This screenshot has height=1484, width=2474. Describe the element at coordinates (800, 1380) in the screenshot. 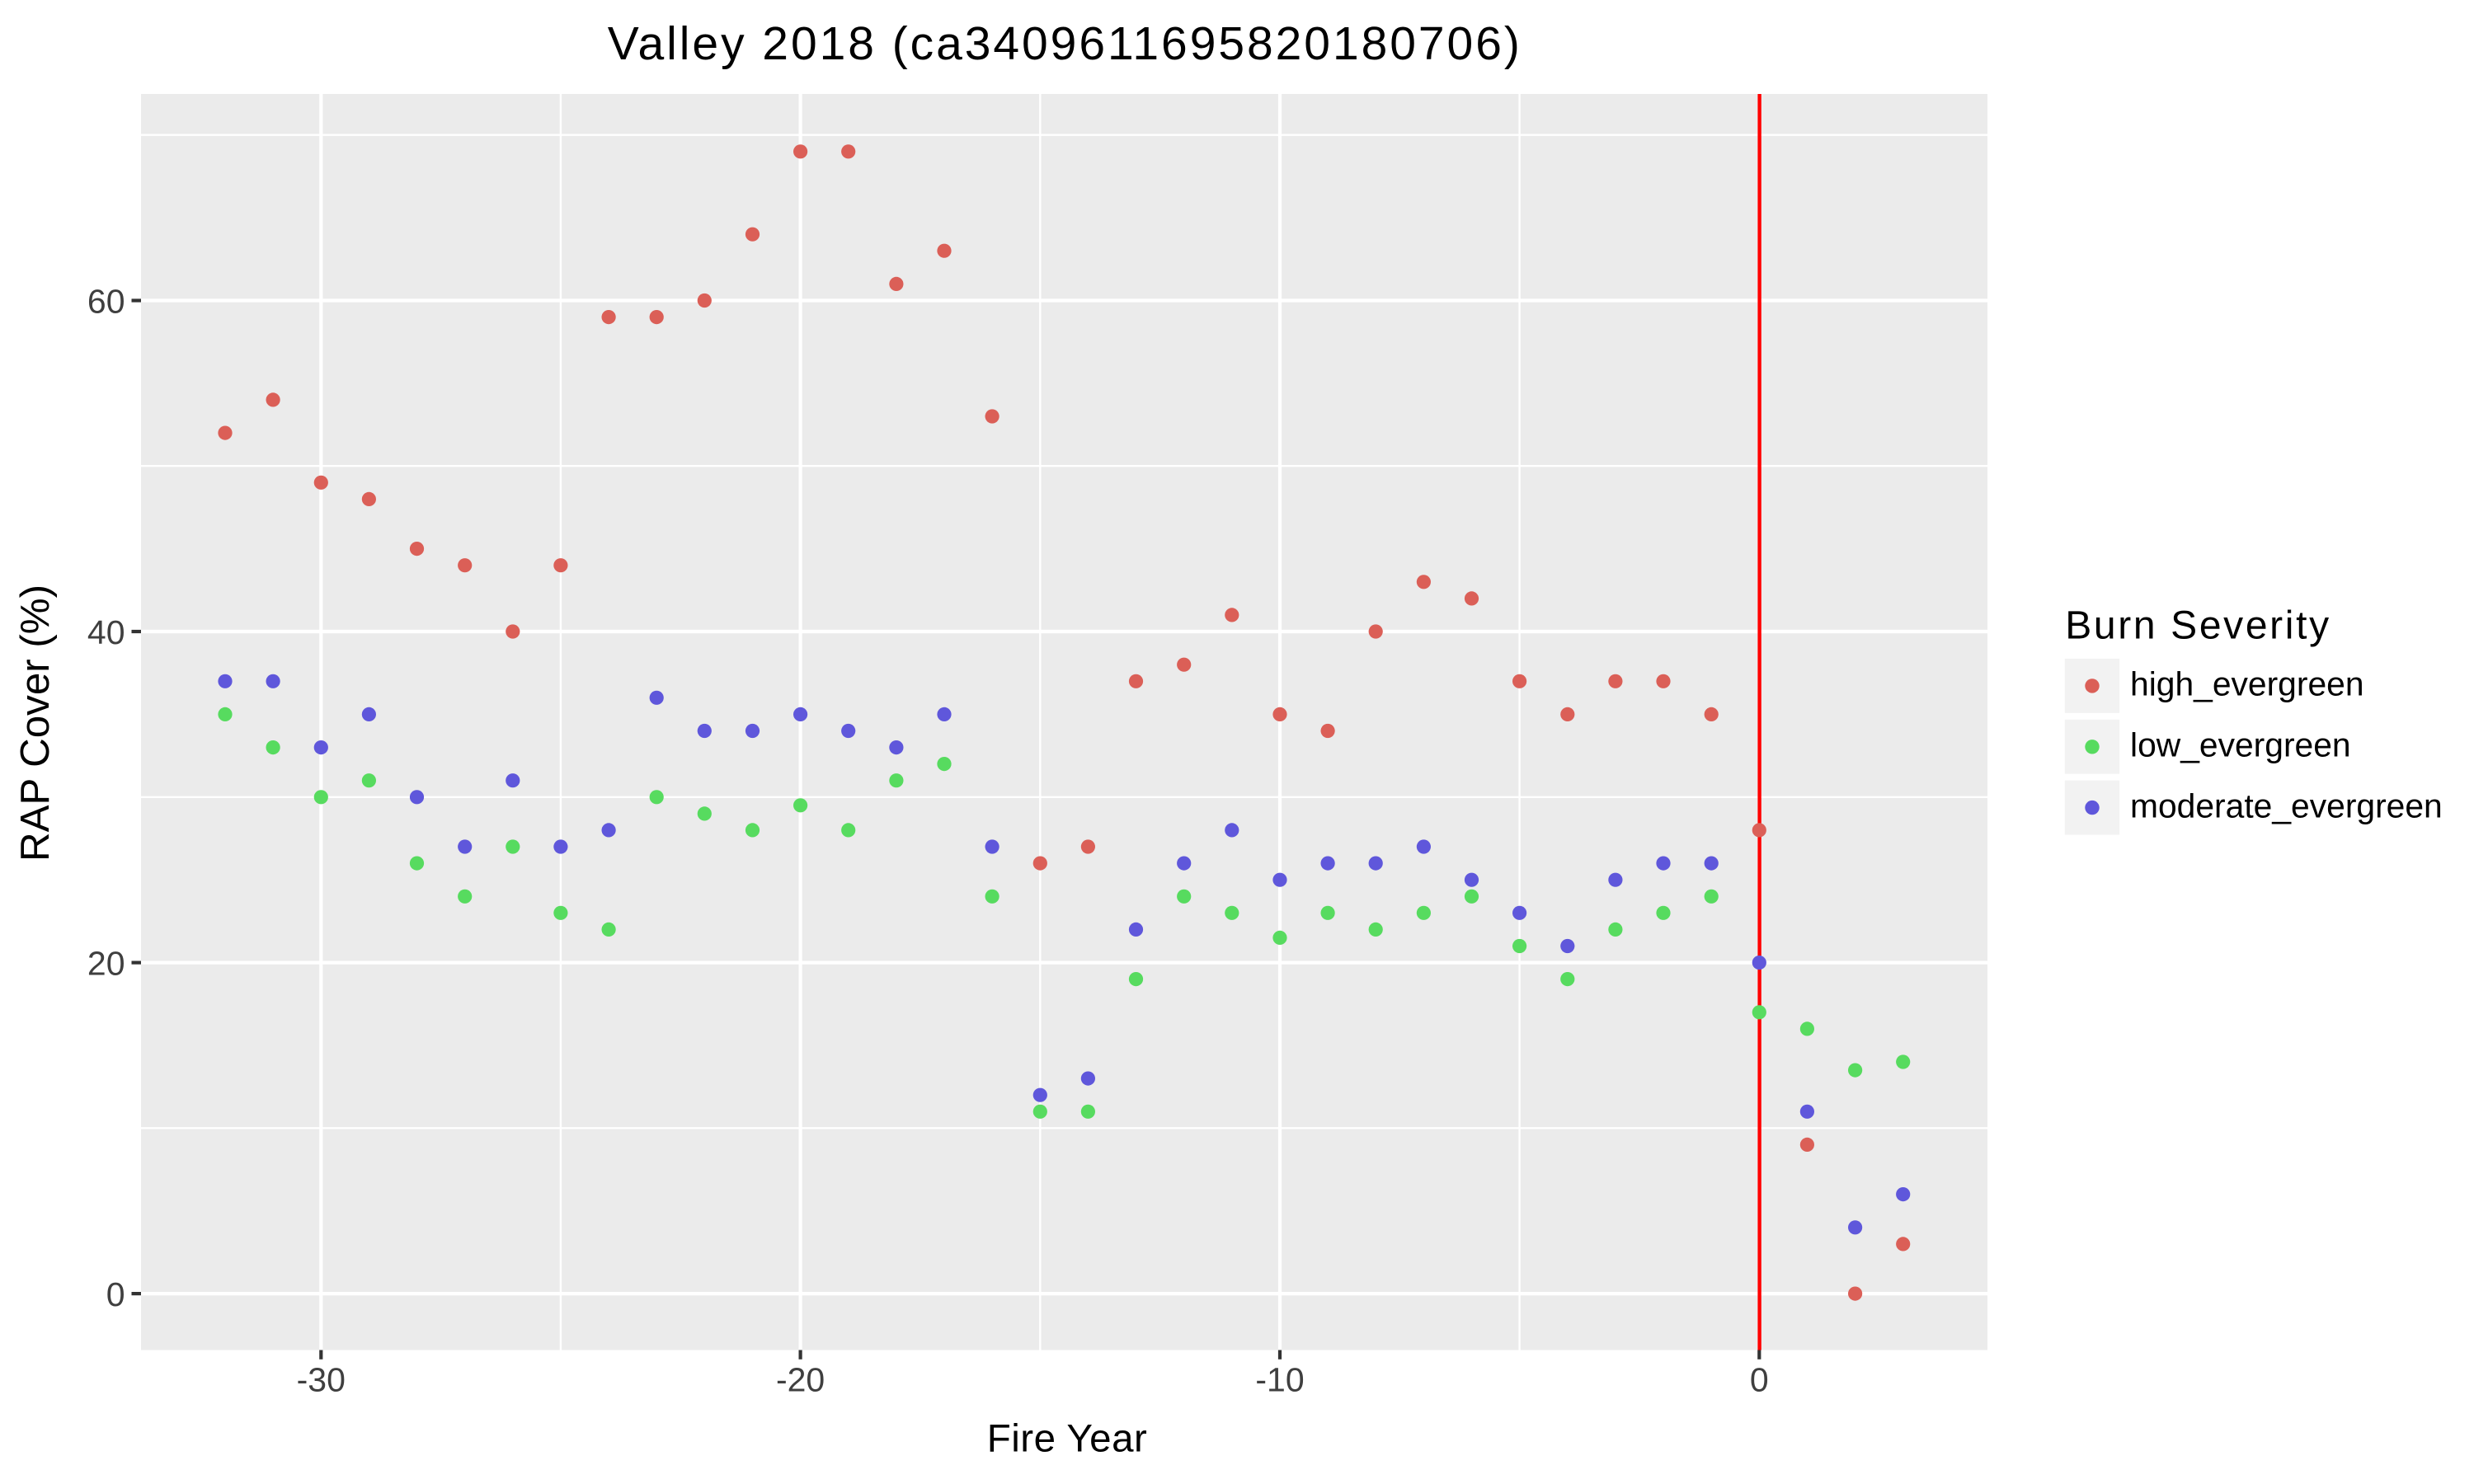

I see `svg-text: -20` at that location.